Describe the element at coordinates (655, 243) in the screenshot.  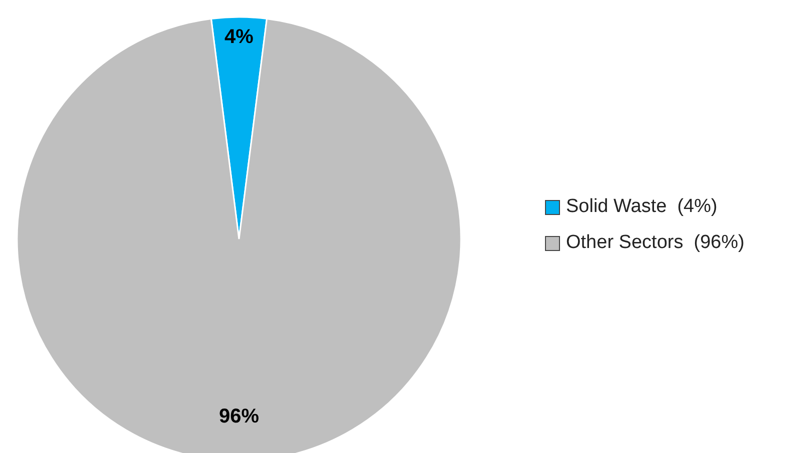
I see `legend-label: Other Sectors (96%)` at that location.